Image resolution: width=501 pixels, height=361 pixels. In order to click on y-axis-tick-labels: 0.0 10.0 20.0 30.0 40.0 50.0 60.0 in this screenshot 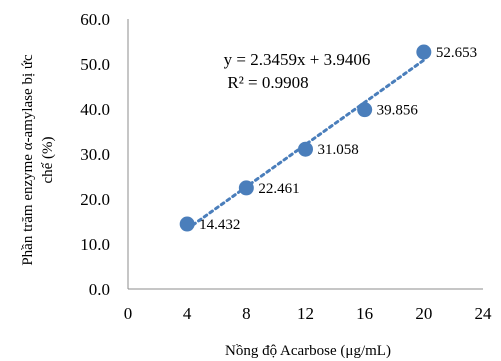, I will do `click(95, 154)`.